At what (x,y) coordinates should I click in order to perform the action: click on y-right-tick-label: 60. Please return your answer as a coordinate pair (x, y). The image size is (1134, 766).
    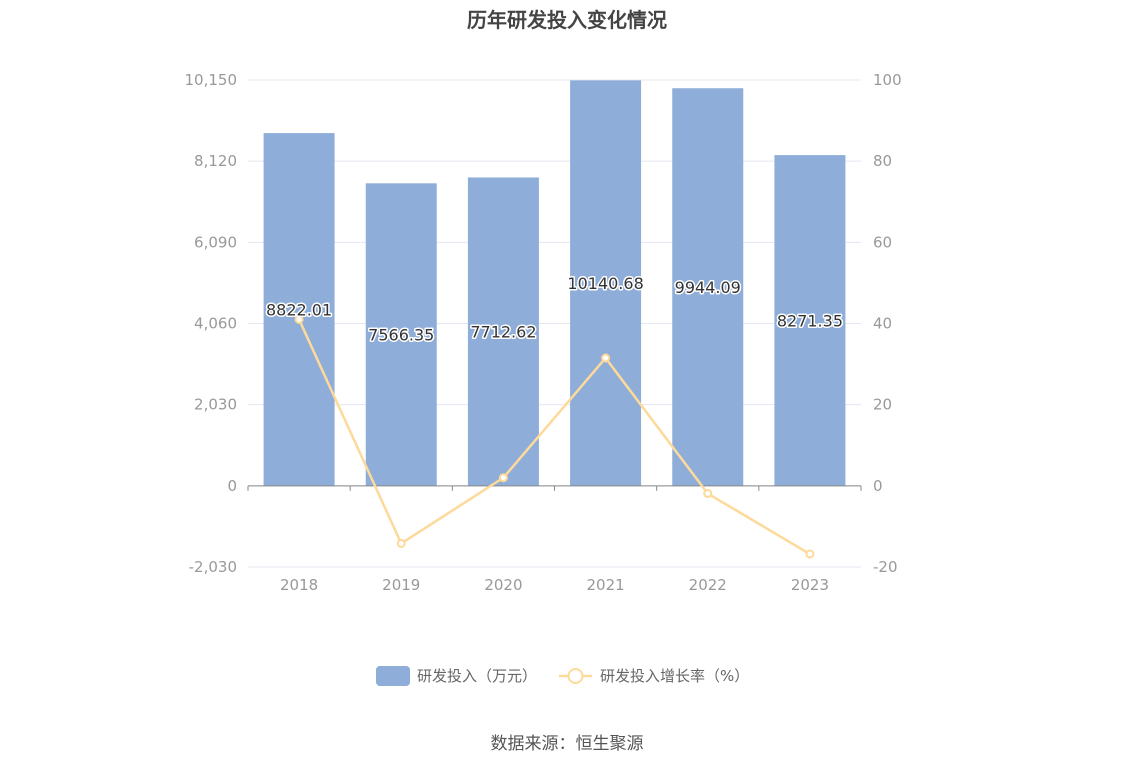
    Looking at the image, I should click on (882, 242).